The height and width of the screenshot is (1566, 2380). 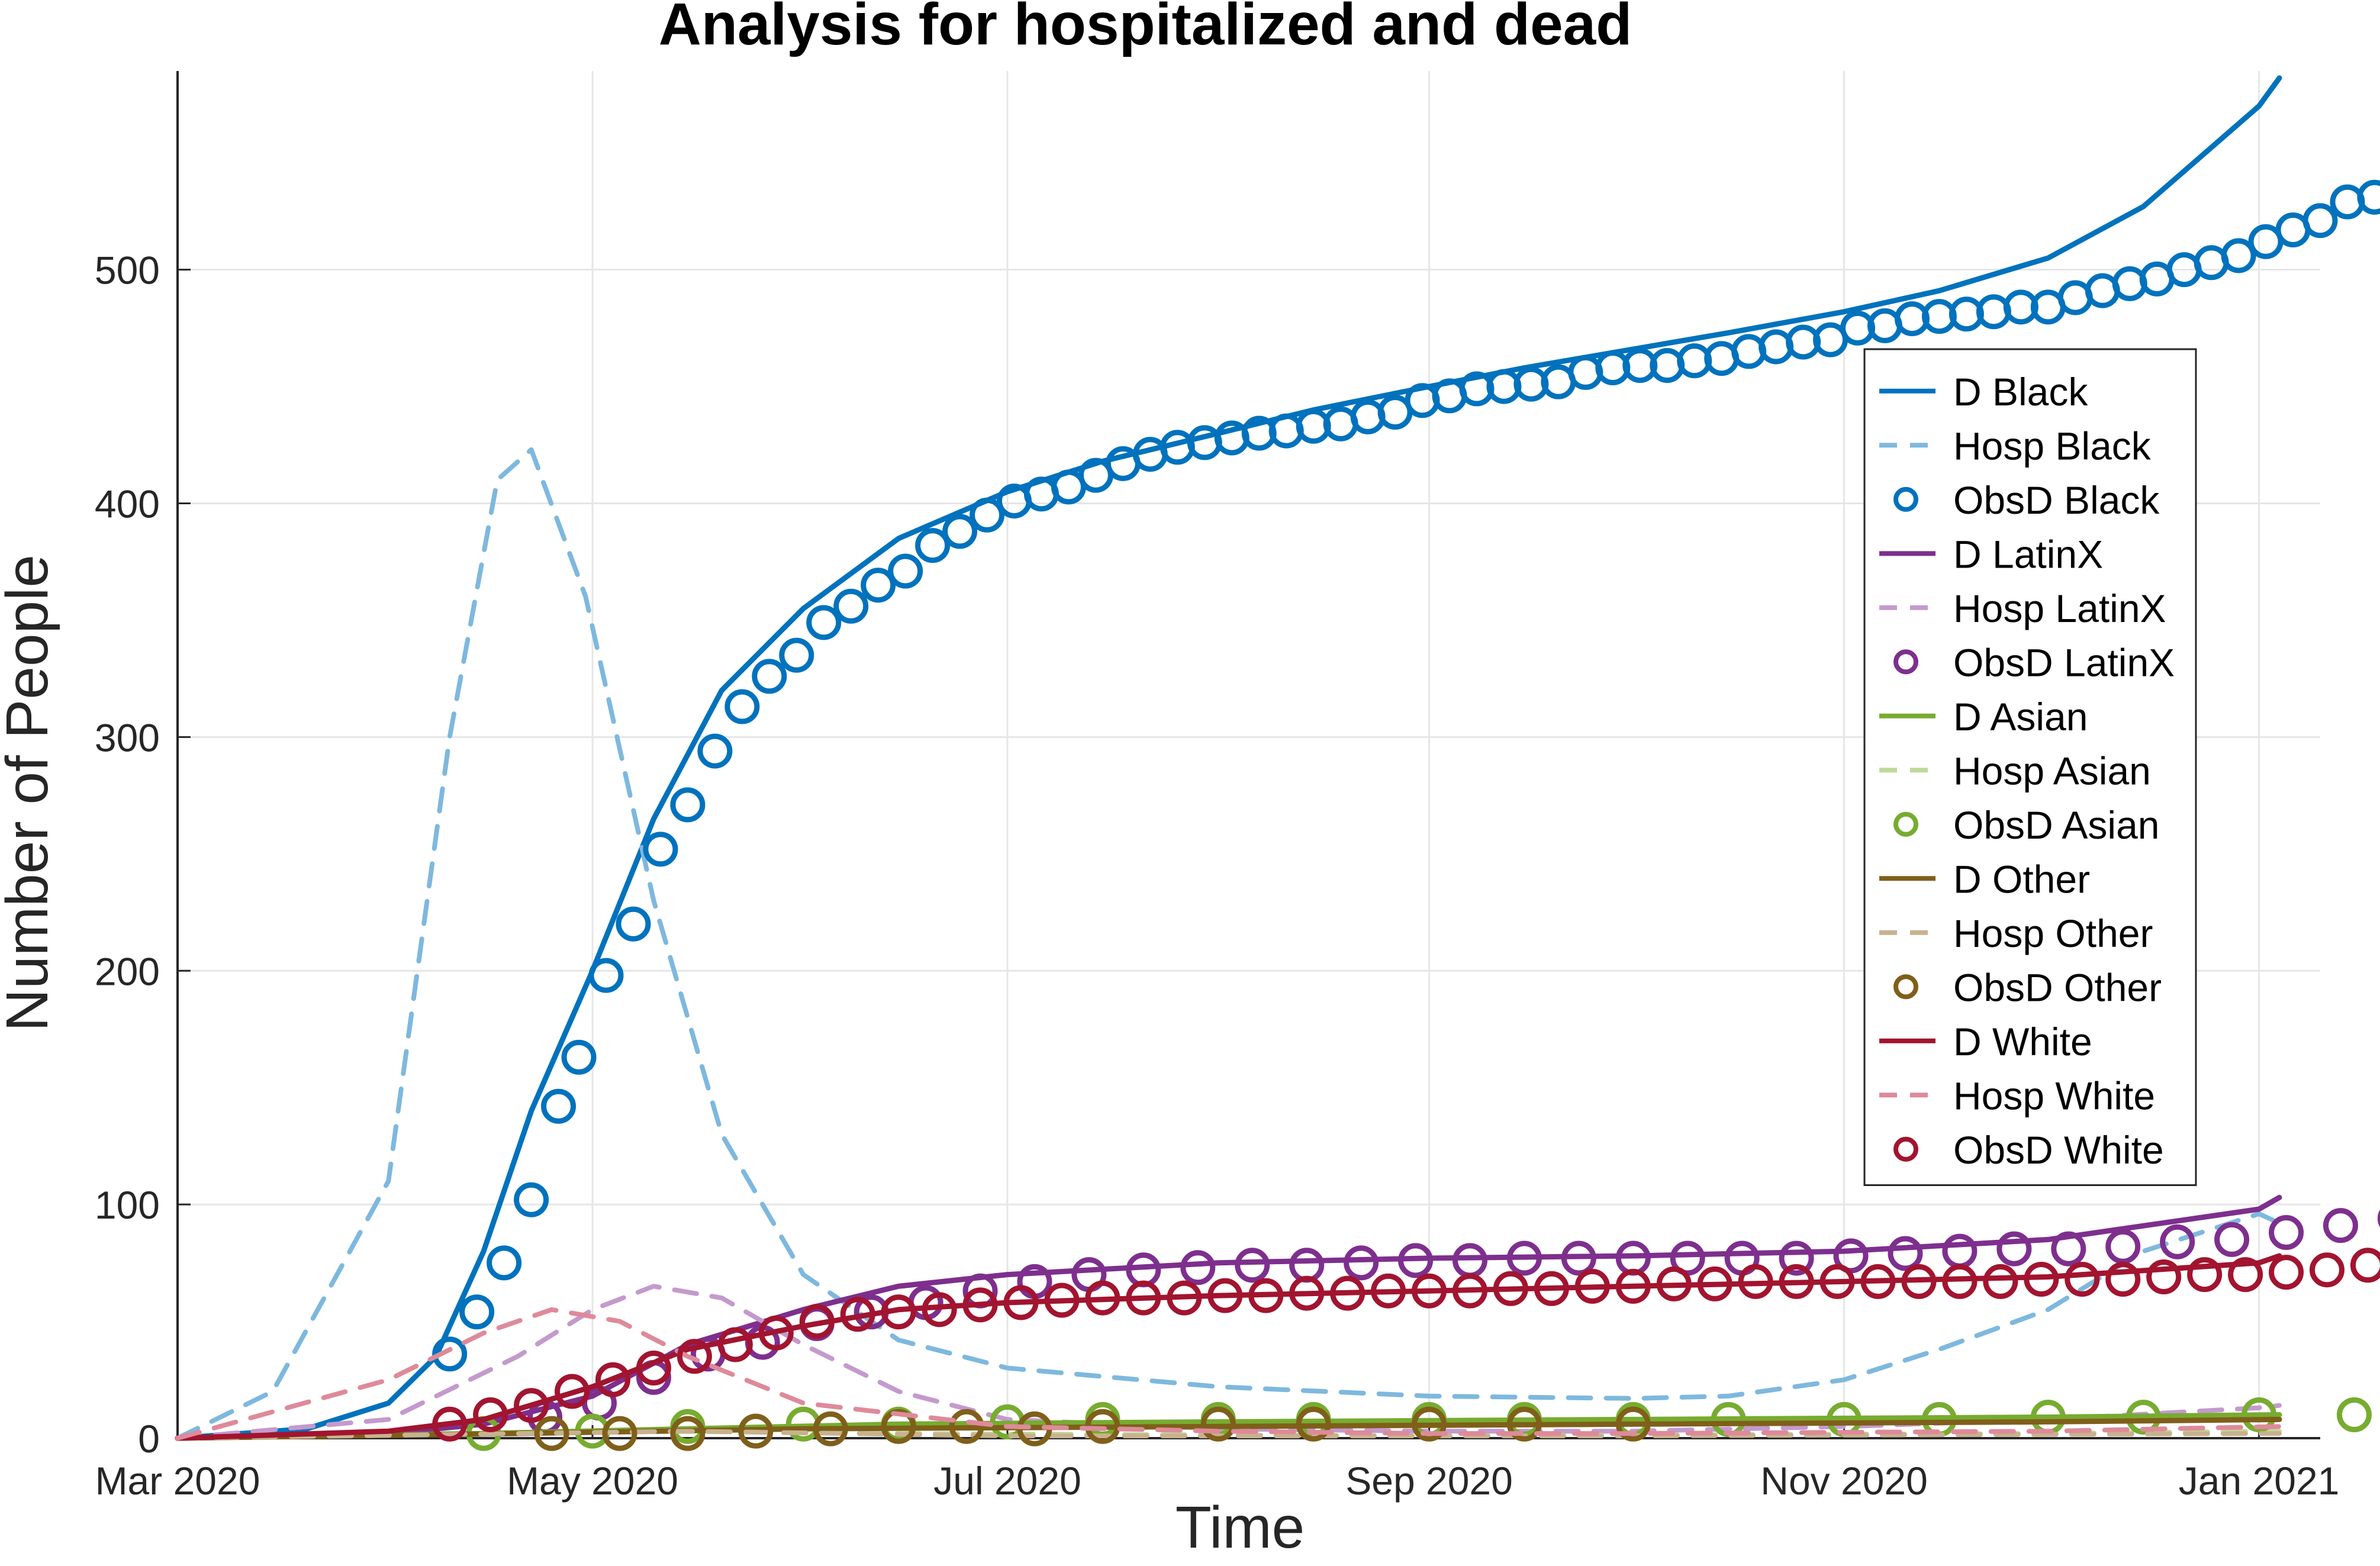 What do you see at coordinates (149, 1439) in the screenshot?
I see `y-tick-label: 0` at bounding box center [149, 1439].